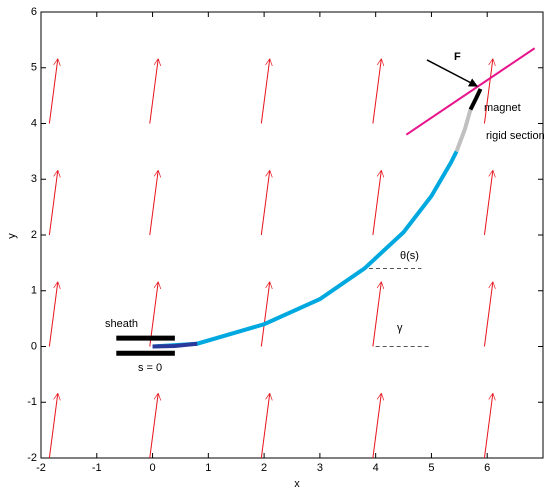 The width and height of the screenshot is (544, 496). What do you see at coordinates (320, 468) in the screenshot?
I see `x-tick-label: 3` at bounding box center [320, 468].